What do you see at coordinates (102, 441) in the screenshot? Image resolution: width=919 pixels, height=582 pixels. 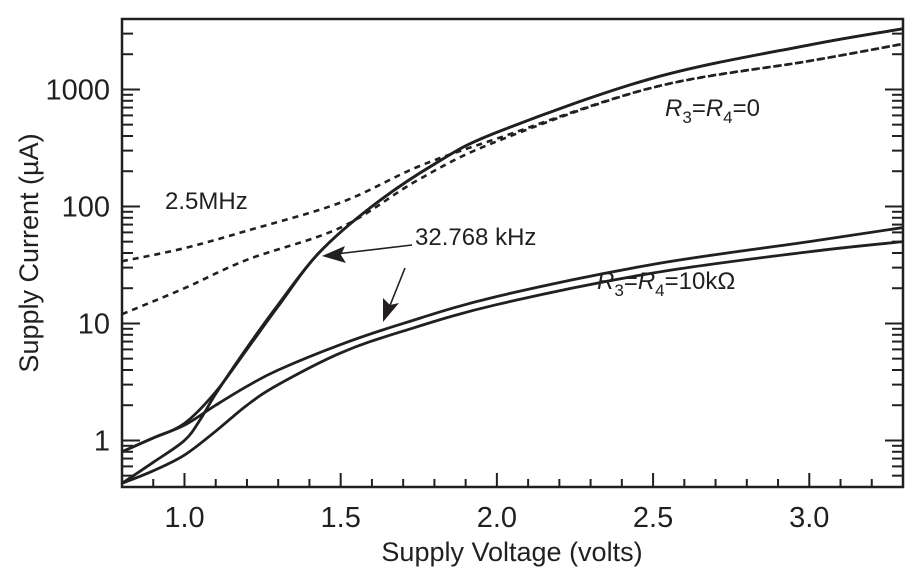 I see `y-tick-label: 1` at bounding box center [102, 441].